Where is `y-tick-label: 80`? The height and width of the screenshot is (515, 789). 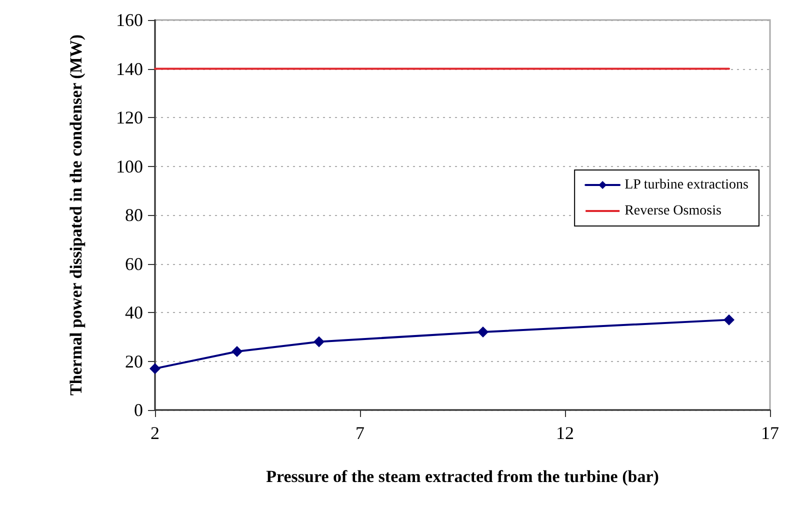 y-tick-label: 80 is located at coordinates (134, 215).